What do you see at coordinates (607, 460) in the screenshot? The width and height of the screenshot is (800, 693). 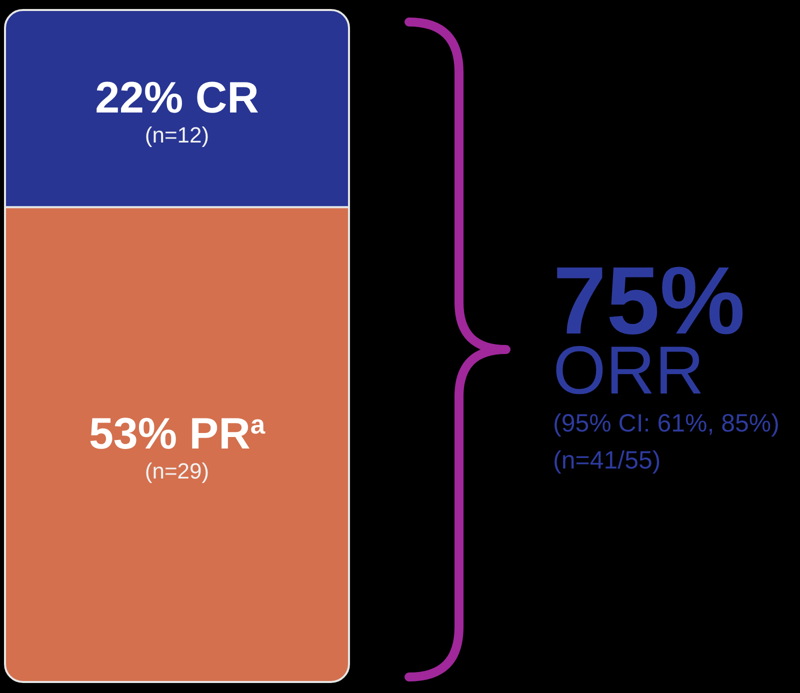 I see `text: (n=41/55)` at bounding box center [607, 460].